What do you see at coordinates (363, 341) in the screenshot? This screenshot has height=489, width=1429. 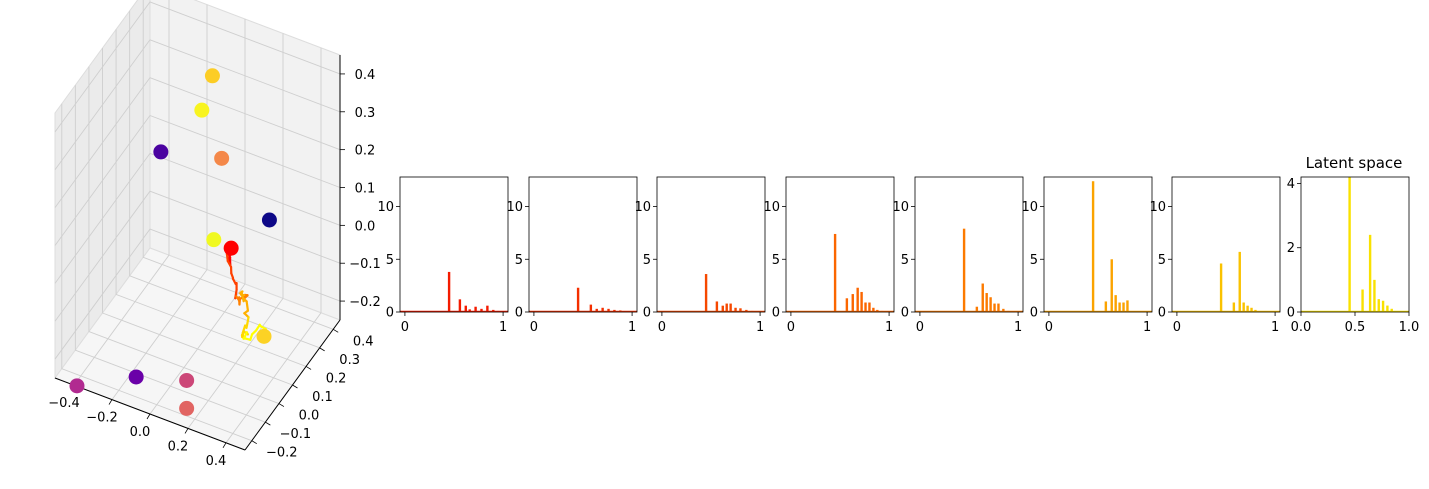 I see `y-tick-label: 0.4` at bounding box center [363, 341].